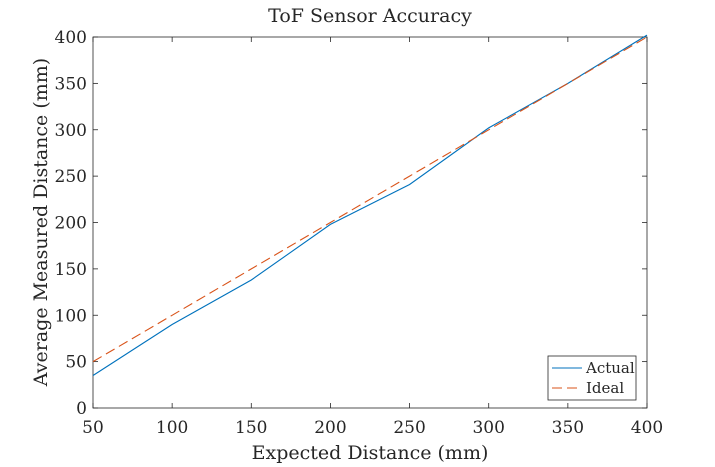  Describe the element at coordinates (76, 363) in the screenshot. I see `y-tick-label: 50` at that location.